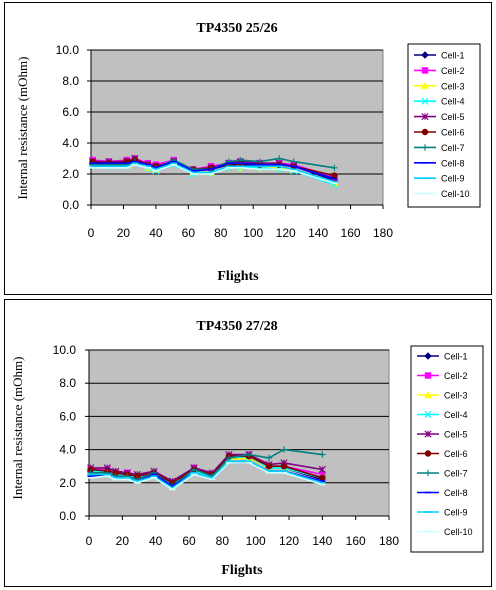 The image size is (496, 590). I want to click on chart-2-legend-item: Cell-10, so click(445, 532).